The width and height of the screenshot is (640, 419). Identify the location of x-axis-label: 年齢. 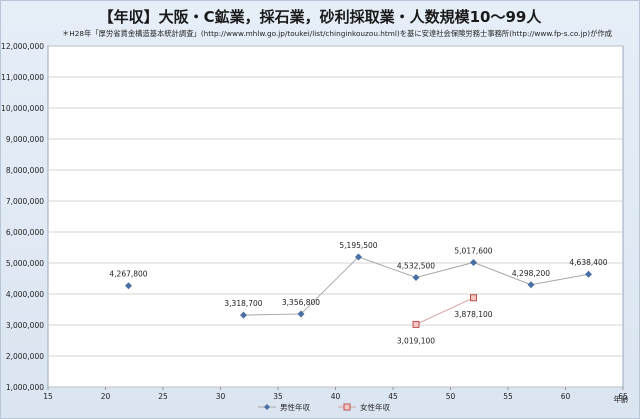
(621, 399).